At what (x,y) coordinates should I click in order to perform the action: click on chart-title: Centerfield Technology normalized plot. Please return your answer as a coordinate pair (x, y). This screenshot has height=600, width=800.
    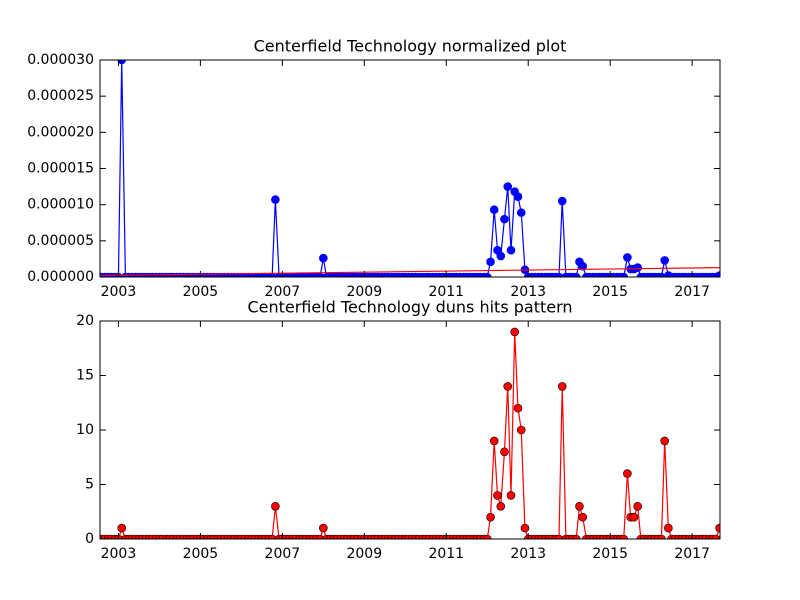
    Looking at the image, I should click on (410, 46).